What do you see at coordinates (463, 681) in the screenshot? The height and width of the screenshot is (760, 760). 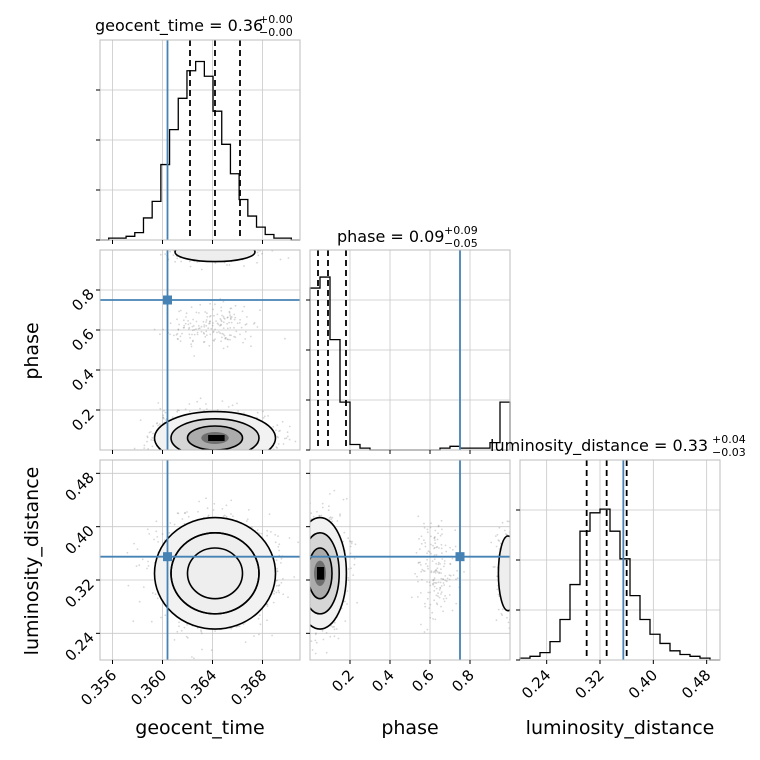 I see `tick-label-x-phase-3: 0.8` at bounding box center [463, 681].